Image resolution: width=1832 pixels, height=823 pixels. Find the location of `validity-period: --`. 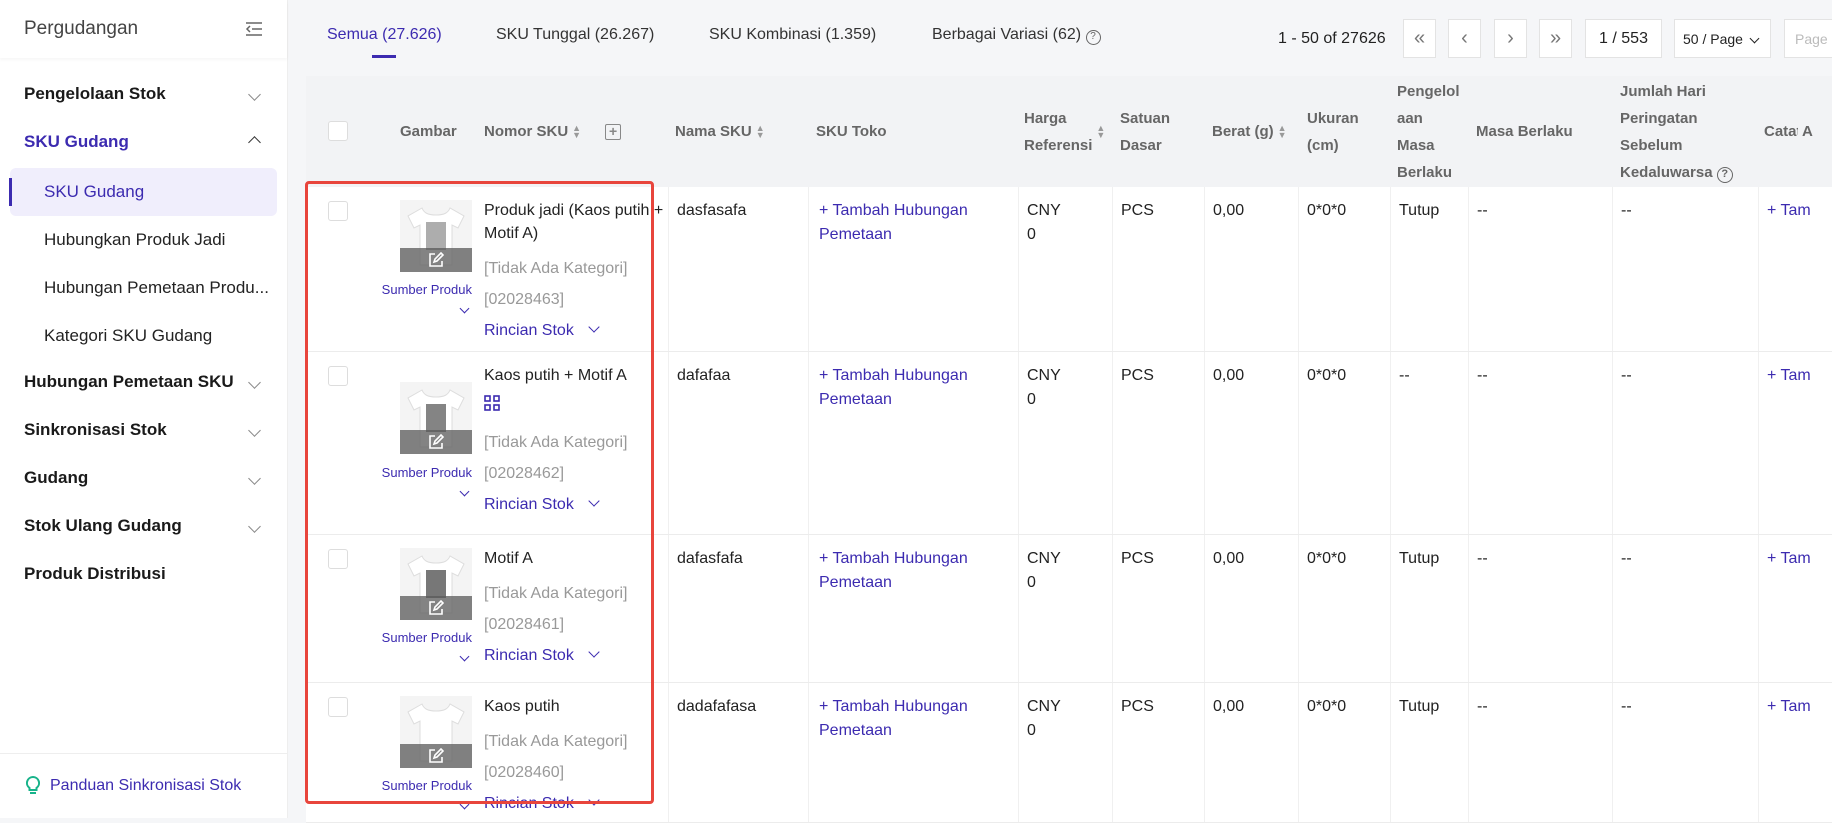

validity-period: -- is located at coordinates (1540, 443).